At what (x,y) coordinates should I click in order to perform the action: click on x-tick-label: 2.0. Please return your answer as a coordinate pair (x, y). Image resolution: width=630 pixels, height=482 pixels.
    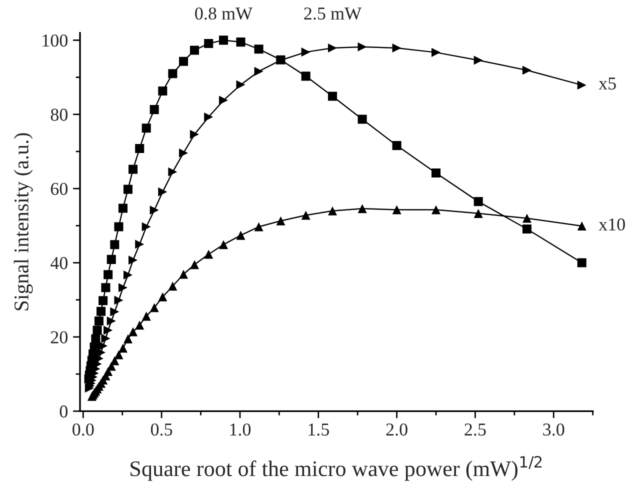
    Looking at the image, I should click on (397, 429).